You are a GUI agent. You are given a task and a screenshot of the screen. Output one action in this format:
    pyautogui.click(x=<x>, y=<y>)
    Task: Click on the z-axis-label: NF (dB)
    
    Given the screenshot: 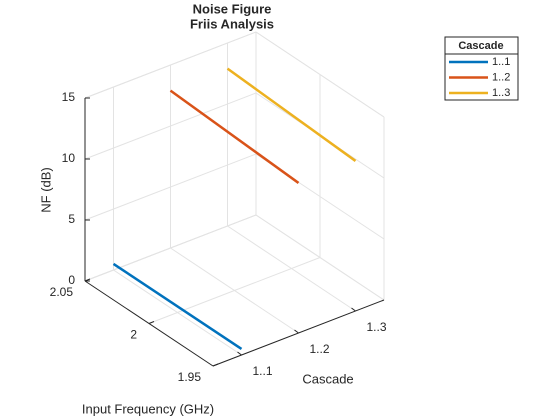 What is the action you would take?
    pyautogui.click(x=45, y=190)
    